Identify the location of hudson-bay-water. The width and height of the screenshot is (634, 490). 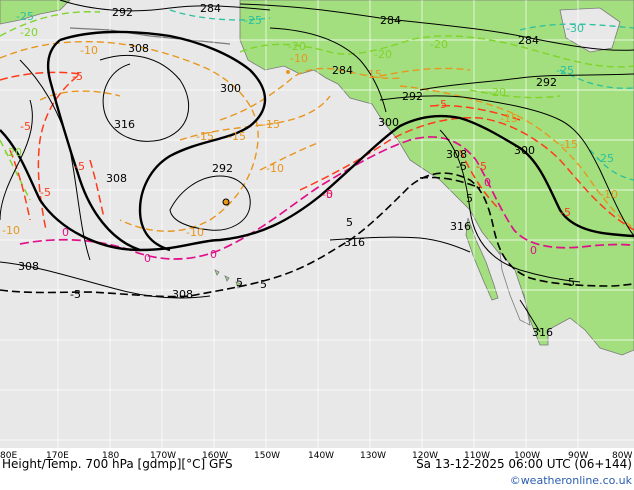
(590, 30).